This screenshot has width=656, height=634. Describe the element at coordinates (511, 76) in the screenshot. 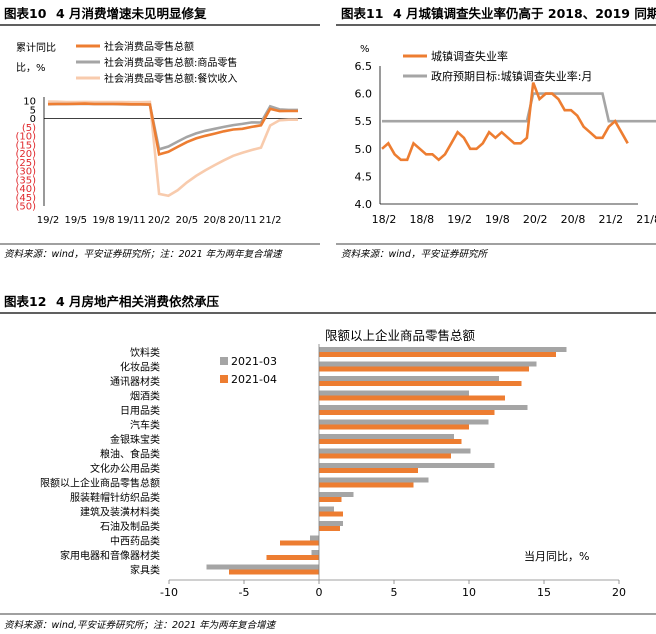

I see `legend-label: 政府预期目标:城镇调查失业率:月` at that location.